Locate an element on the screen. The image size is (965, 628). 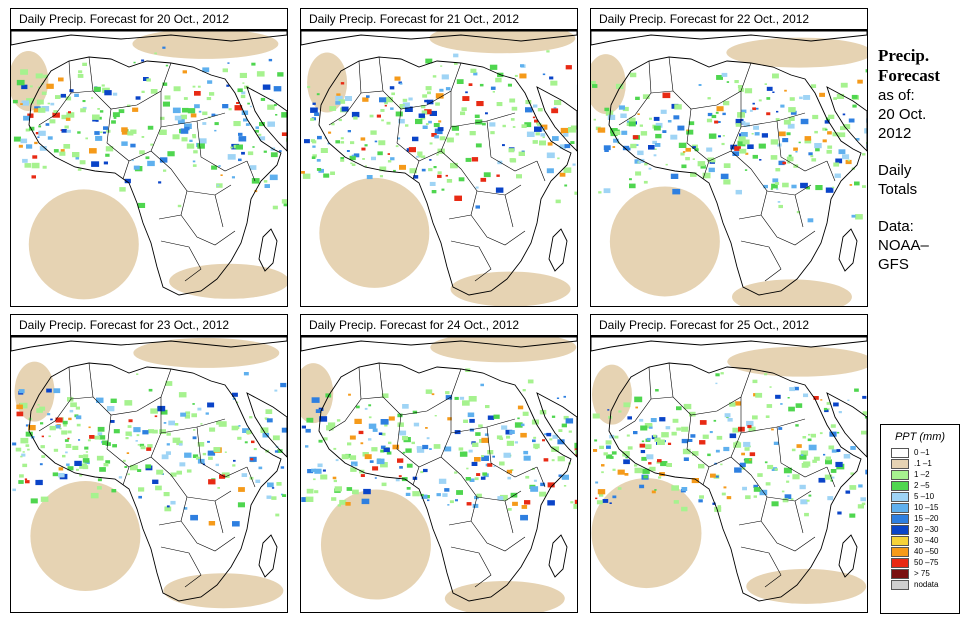
legend-swatch is located at coordinates (900, 485).